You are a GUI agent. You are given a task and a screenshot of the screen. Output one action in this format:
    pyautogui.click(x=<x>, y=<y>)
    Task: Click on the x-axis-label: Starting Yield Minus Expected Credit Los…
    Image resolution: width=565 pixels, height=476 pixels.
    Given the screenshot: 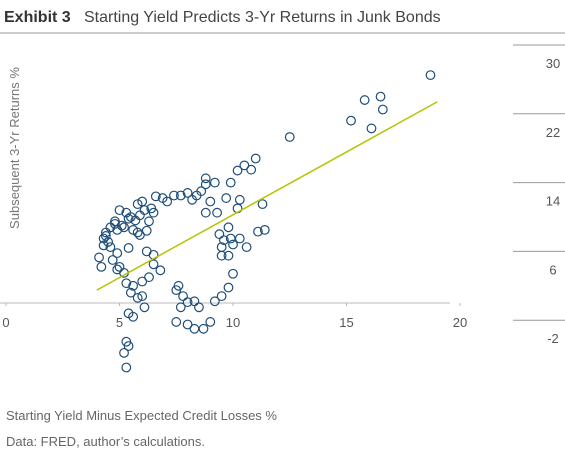 What is the action you would take?
    pyautogui.click(x=141, y=415)
    